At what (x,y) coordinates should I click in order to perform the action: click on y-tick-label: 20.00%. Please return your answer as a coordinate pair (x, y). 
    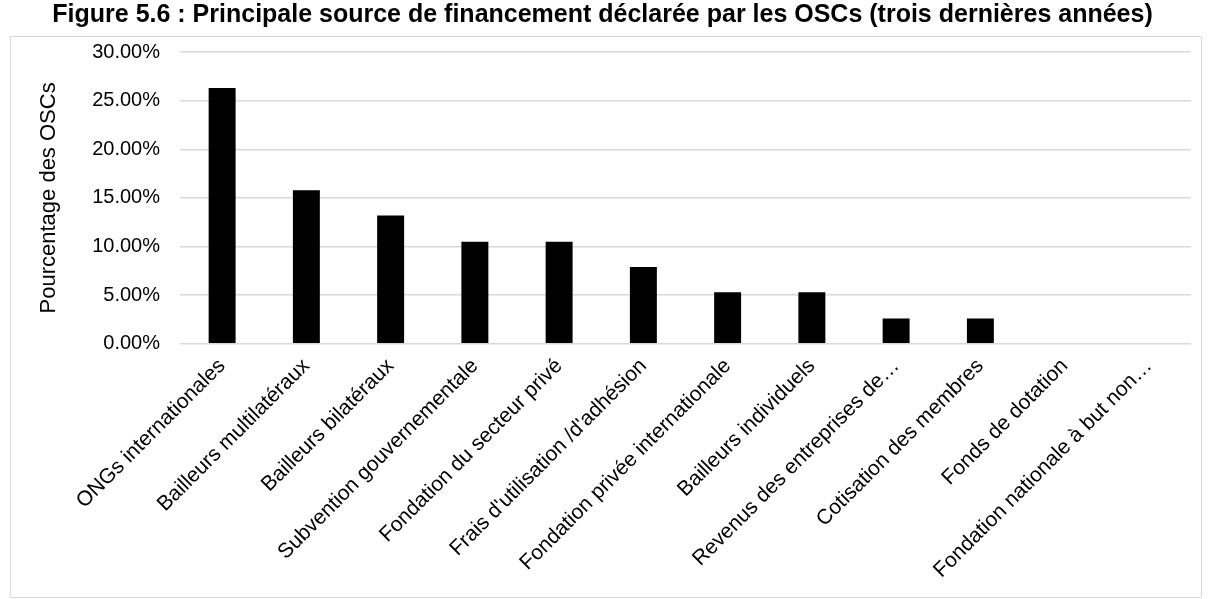
    Looking at the image, I should click on (126, 147).